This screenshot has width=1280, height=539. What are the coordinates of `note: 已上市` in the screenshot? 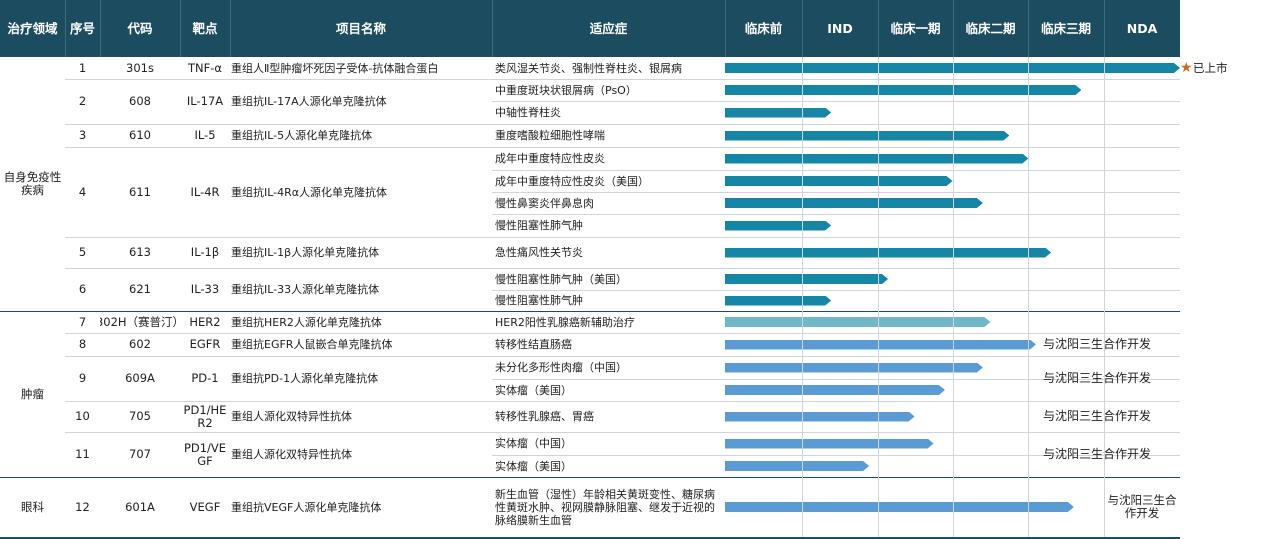 It's located at (1210, 67).